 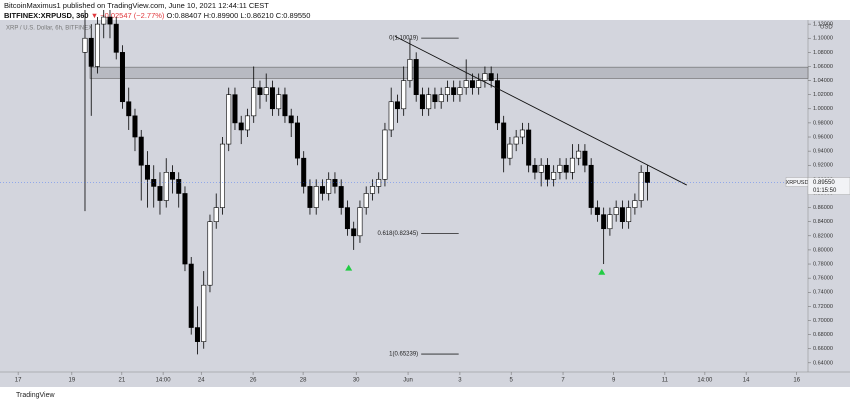 I want to click on y-tick-label: 0.66000, so click(x=823, y=349).